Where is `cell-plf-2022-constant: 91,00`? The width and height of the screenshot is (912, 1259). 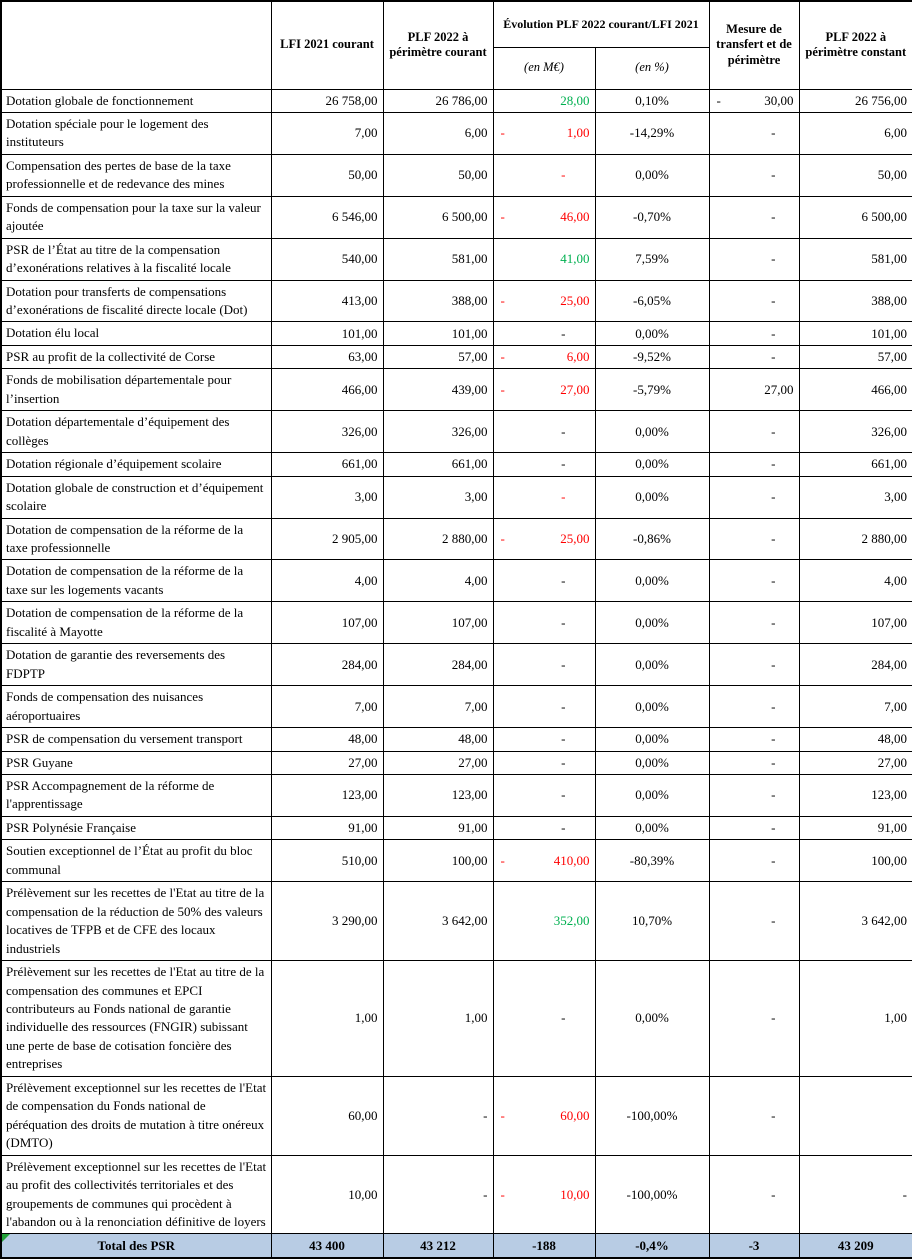 cell-plf-2022-constant: 91,00 is located at coordinates (855, 828).